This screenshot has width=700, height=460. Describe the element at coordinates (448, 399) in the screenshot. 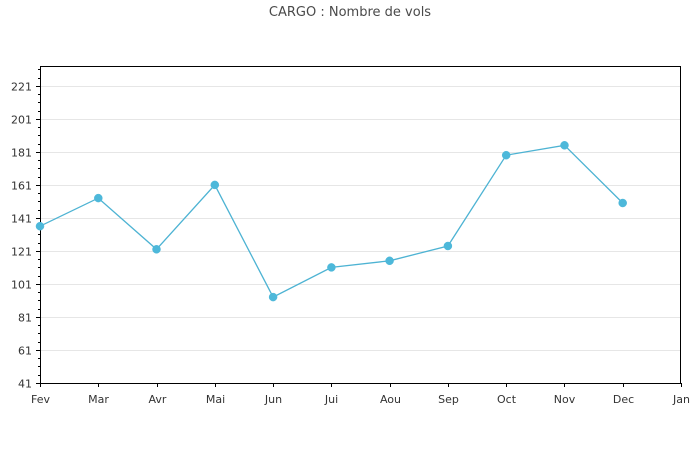

I see `x-tick-label: Sep` at that location.